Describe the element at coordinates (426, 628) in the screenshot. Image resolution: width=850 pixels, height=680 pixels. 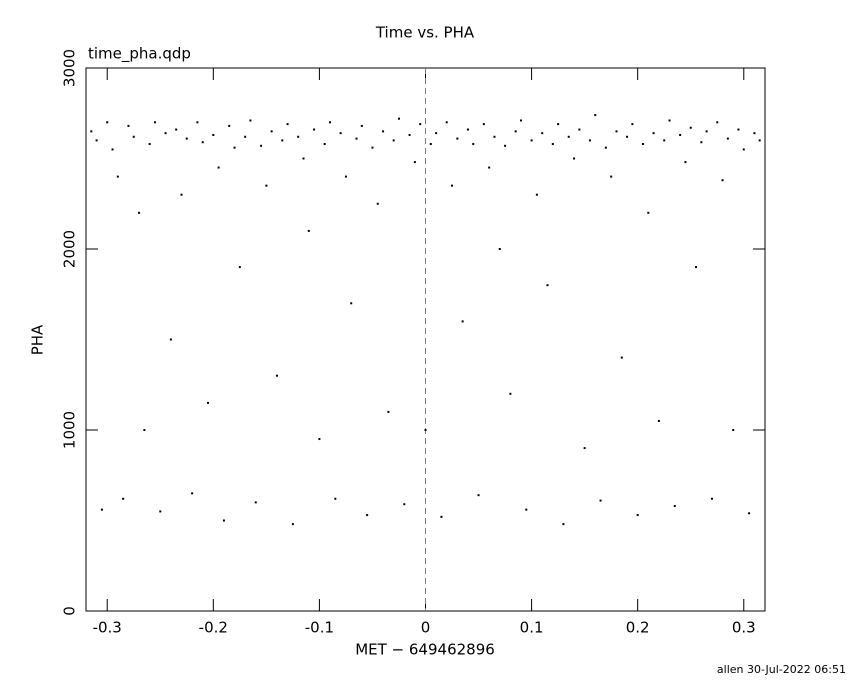
I see `x-tick-label: 0` at that location.